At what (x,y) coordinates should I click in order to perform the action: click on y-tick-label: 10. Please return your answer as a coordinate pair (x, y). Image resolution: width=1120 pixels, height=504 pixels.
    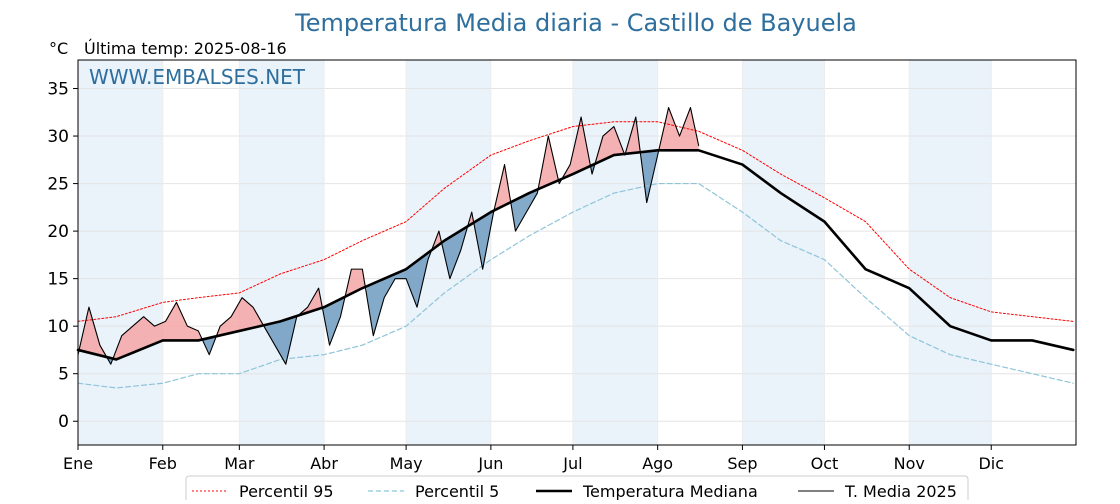
    Looking at the image, I should click on (58, 327).